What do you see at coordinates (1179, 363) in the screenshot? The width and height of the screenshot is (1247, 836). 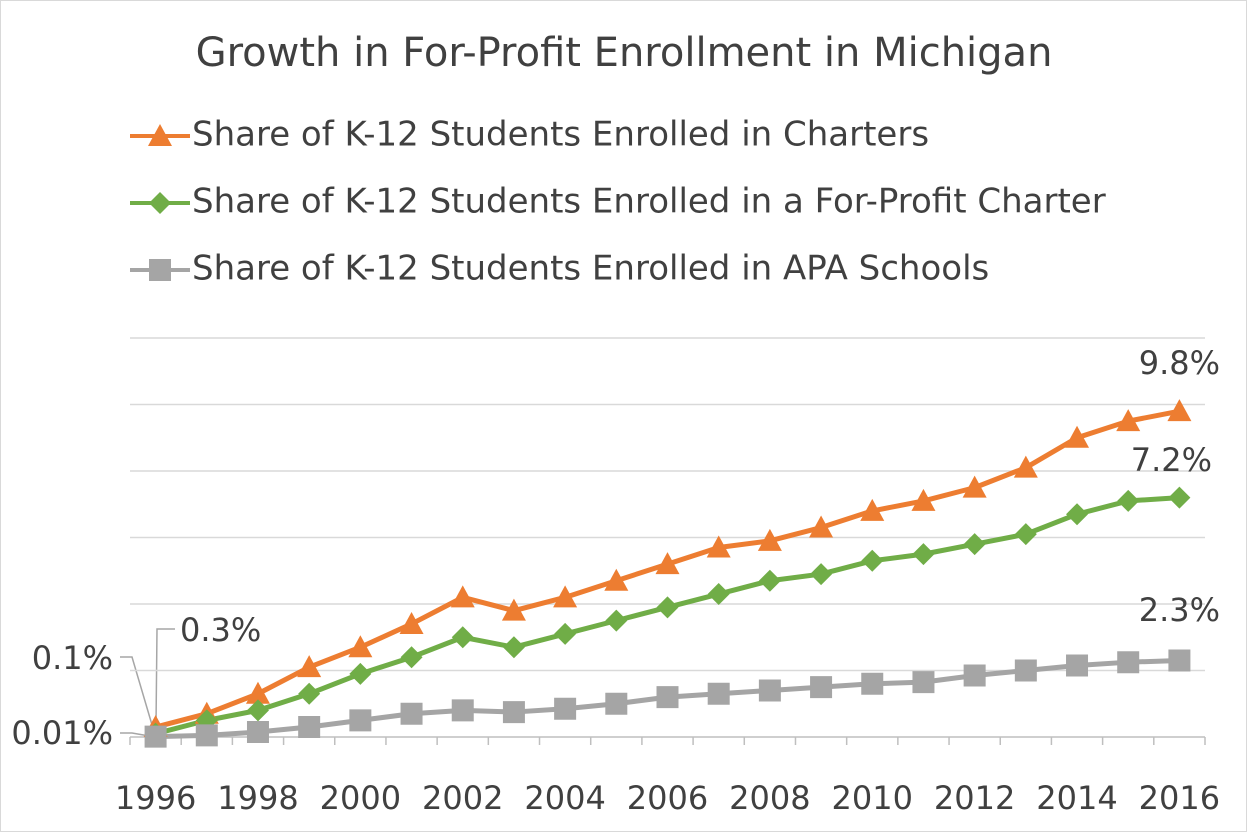 I see `data-label: 9.8%` at bounding box center [1179, 363].